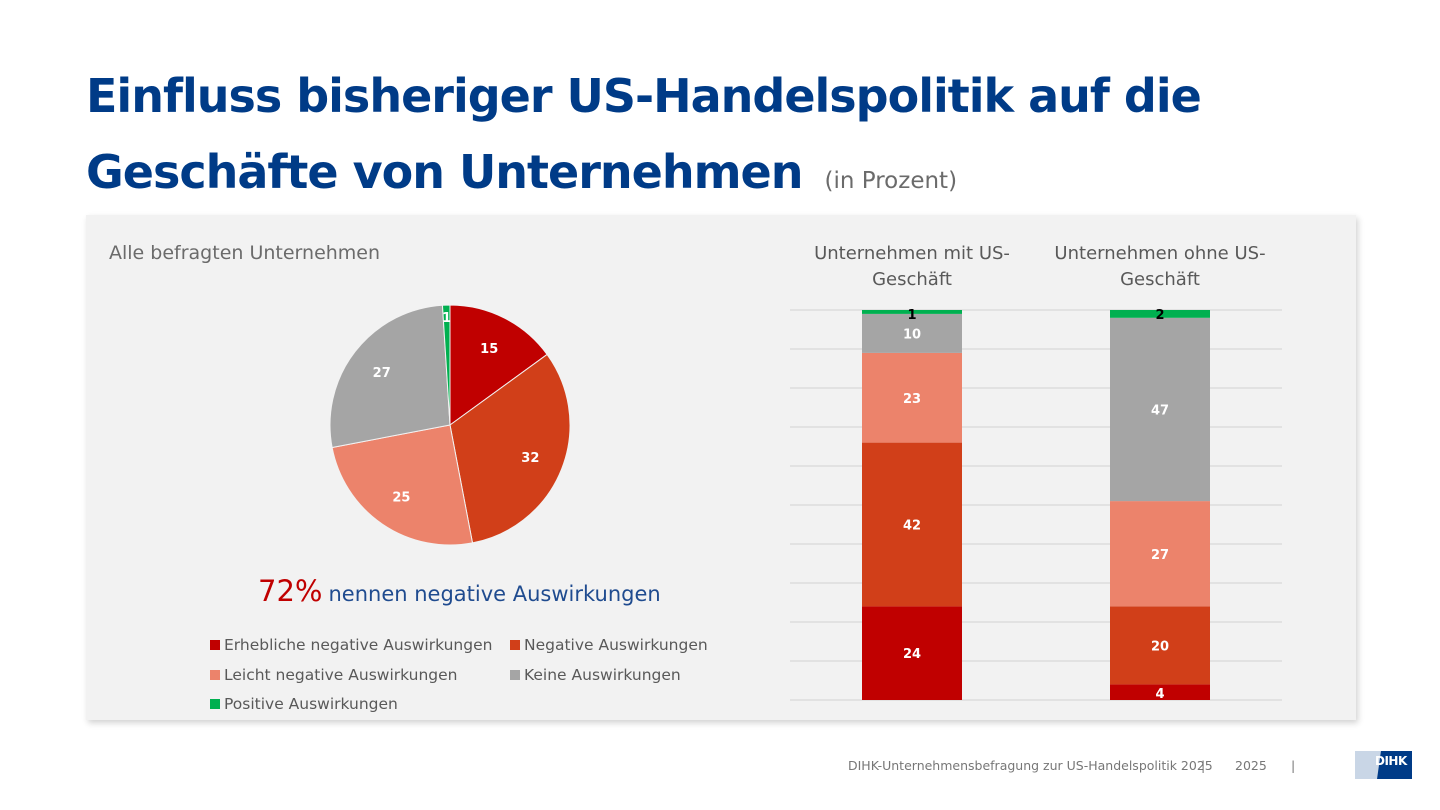  I want to click on legend-label: Negative Auswirkungen, so click(616, 645).